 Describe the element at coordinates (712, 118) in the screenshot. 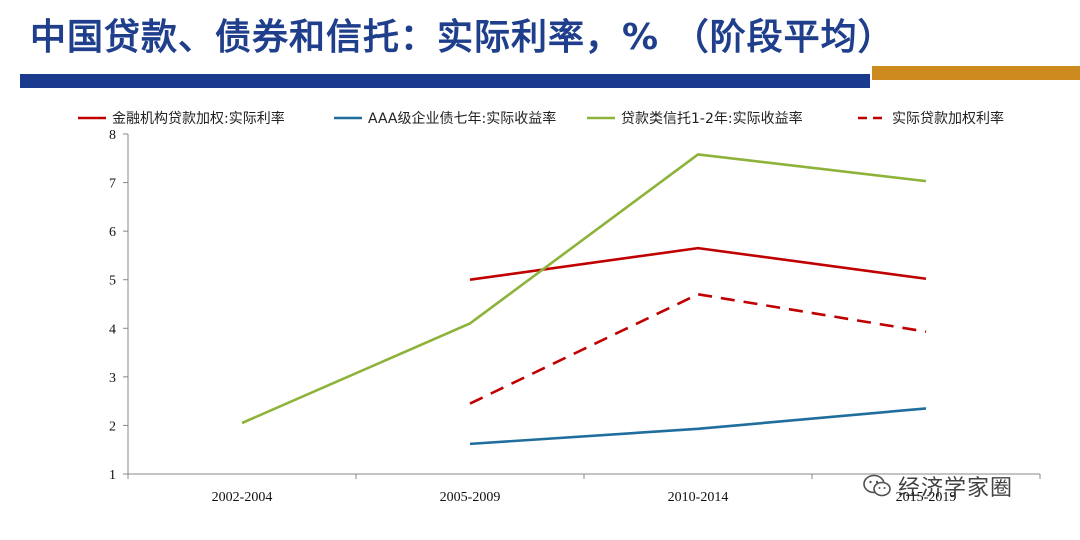

I see `legend-label-3: 贷款类信托1-2年:实际收益率` at that location.